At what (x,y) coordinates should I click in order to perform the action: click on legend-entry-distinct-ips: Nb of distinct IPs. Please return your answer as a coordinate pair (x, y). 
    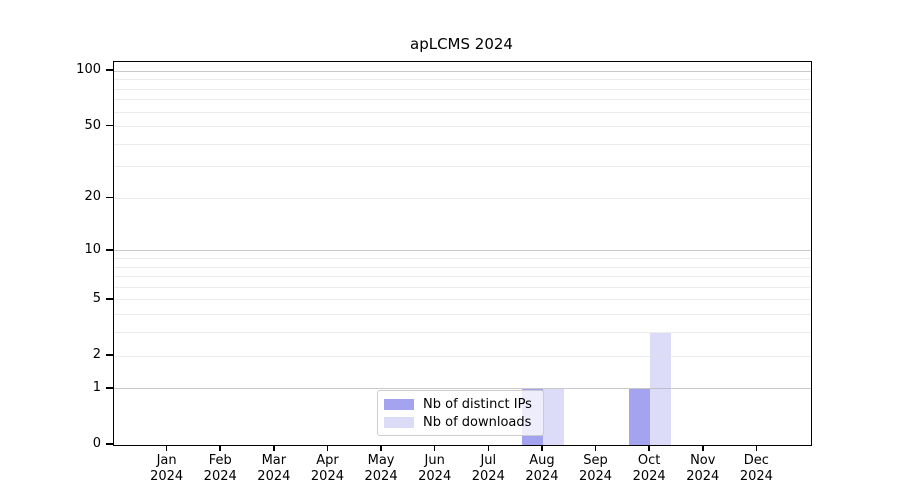
    Looking at the image, I should click on (460, 404).